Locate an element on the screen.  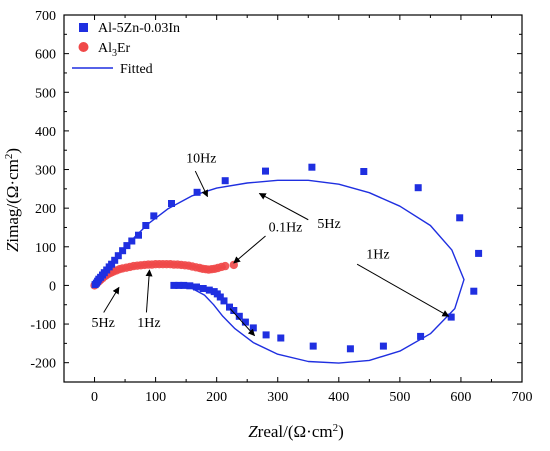
legend-circle-marker is located at coordinates (83, 47).